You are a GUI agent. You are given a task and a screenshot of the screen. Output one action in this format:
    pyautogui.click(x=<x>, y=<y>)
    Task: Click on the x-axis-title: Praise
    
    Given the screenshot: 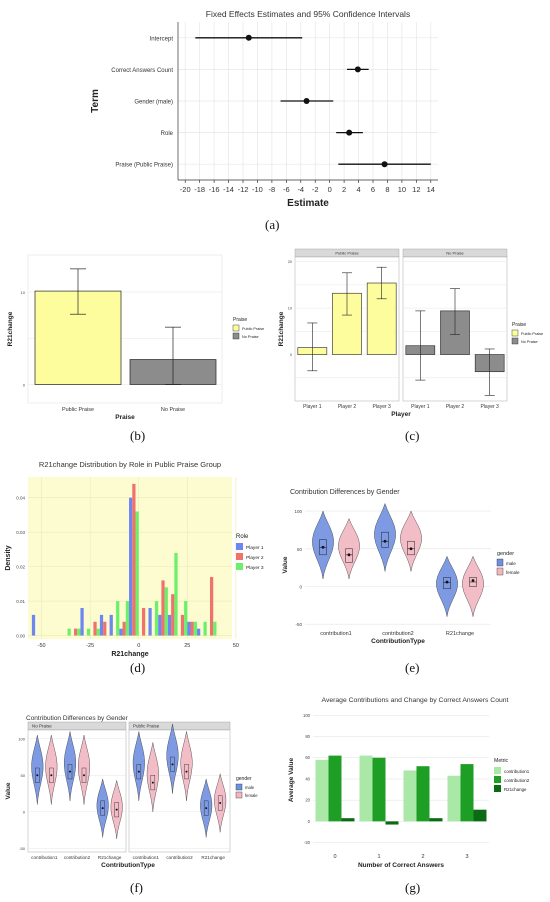 What is the action you would take?
    pyautogui.click(x=125, y=417)
    